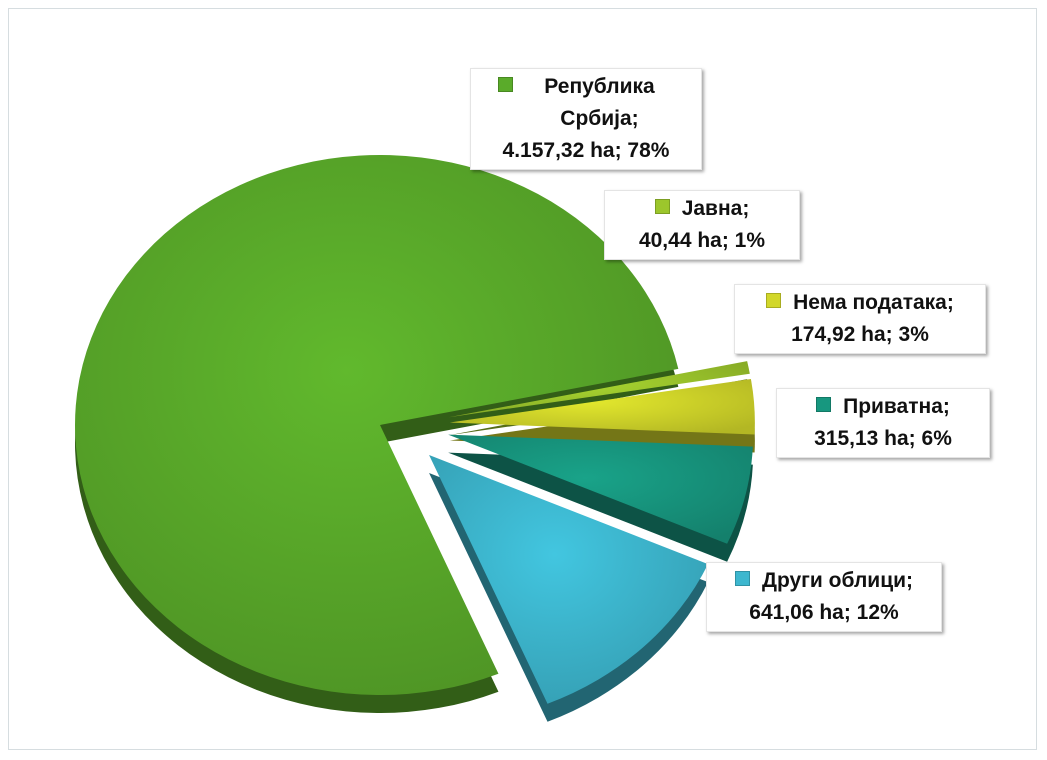 This screenshot has width=1047, height=760. I want to click on data-label: Нема података; 174,92 ha; 3%, so click(860, 319).